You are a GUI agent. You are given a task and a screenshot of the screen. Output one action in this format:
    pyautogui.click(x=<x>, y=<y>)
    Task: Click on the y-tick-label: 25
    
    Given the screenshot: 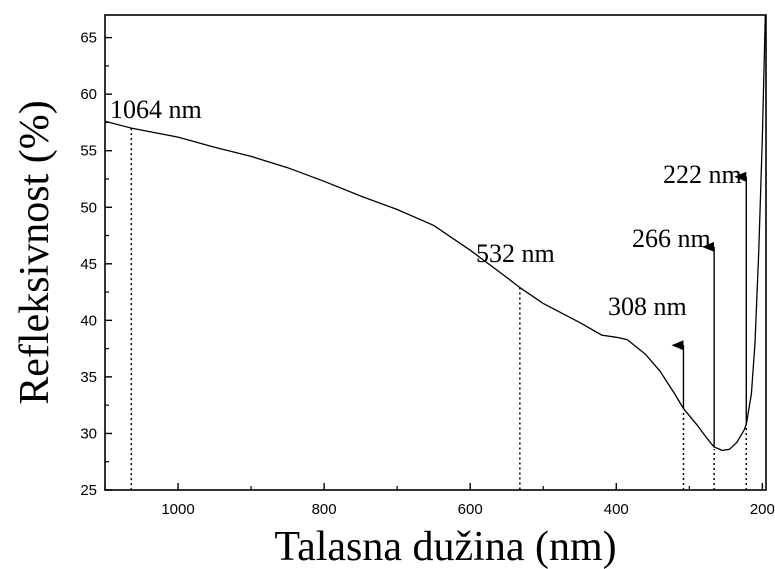 What is the action you would take?
    pyautogui.click(x=88, y=490)
    